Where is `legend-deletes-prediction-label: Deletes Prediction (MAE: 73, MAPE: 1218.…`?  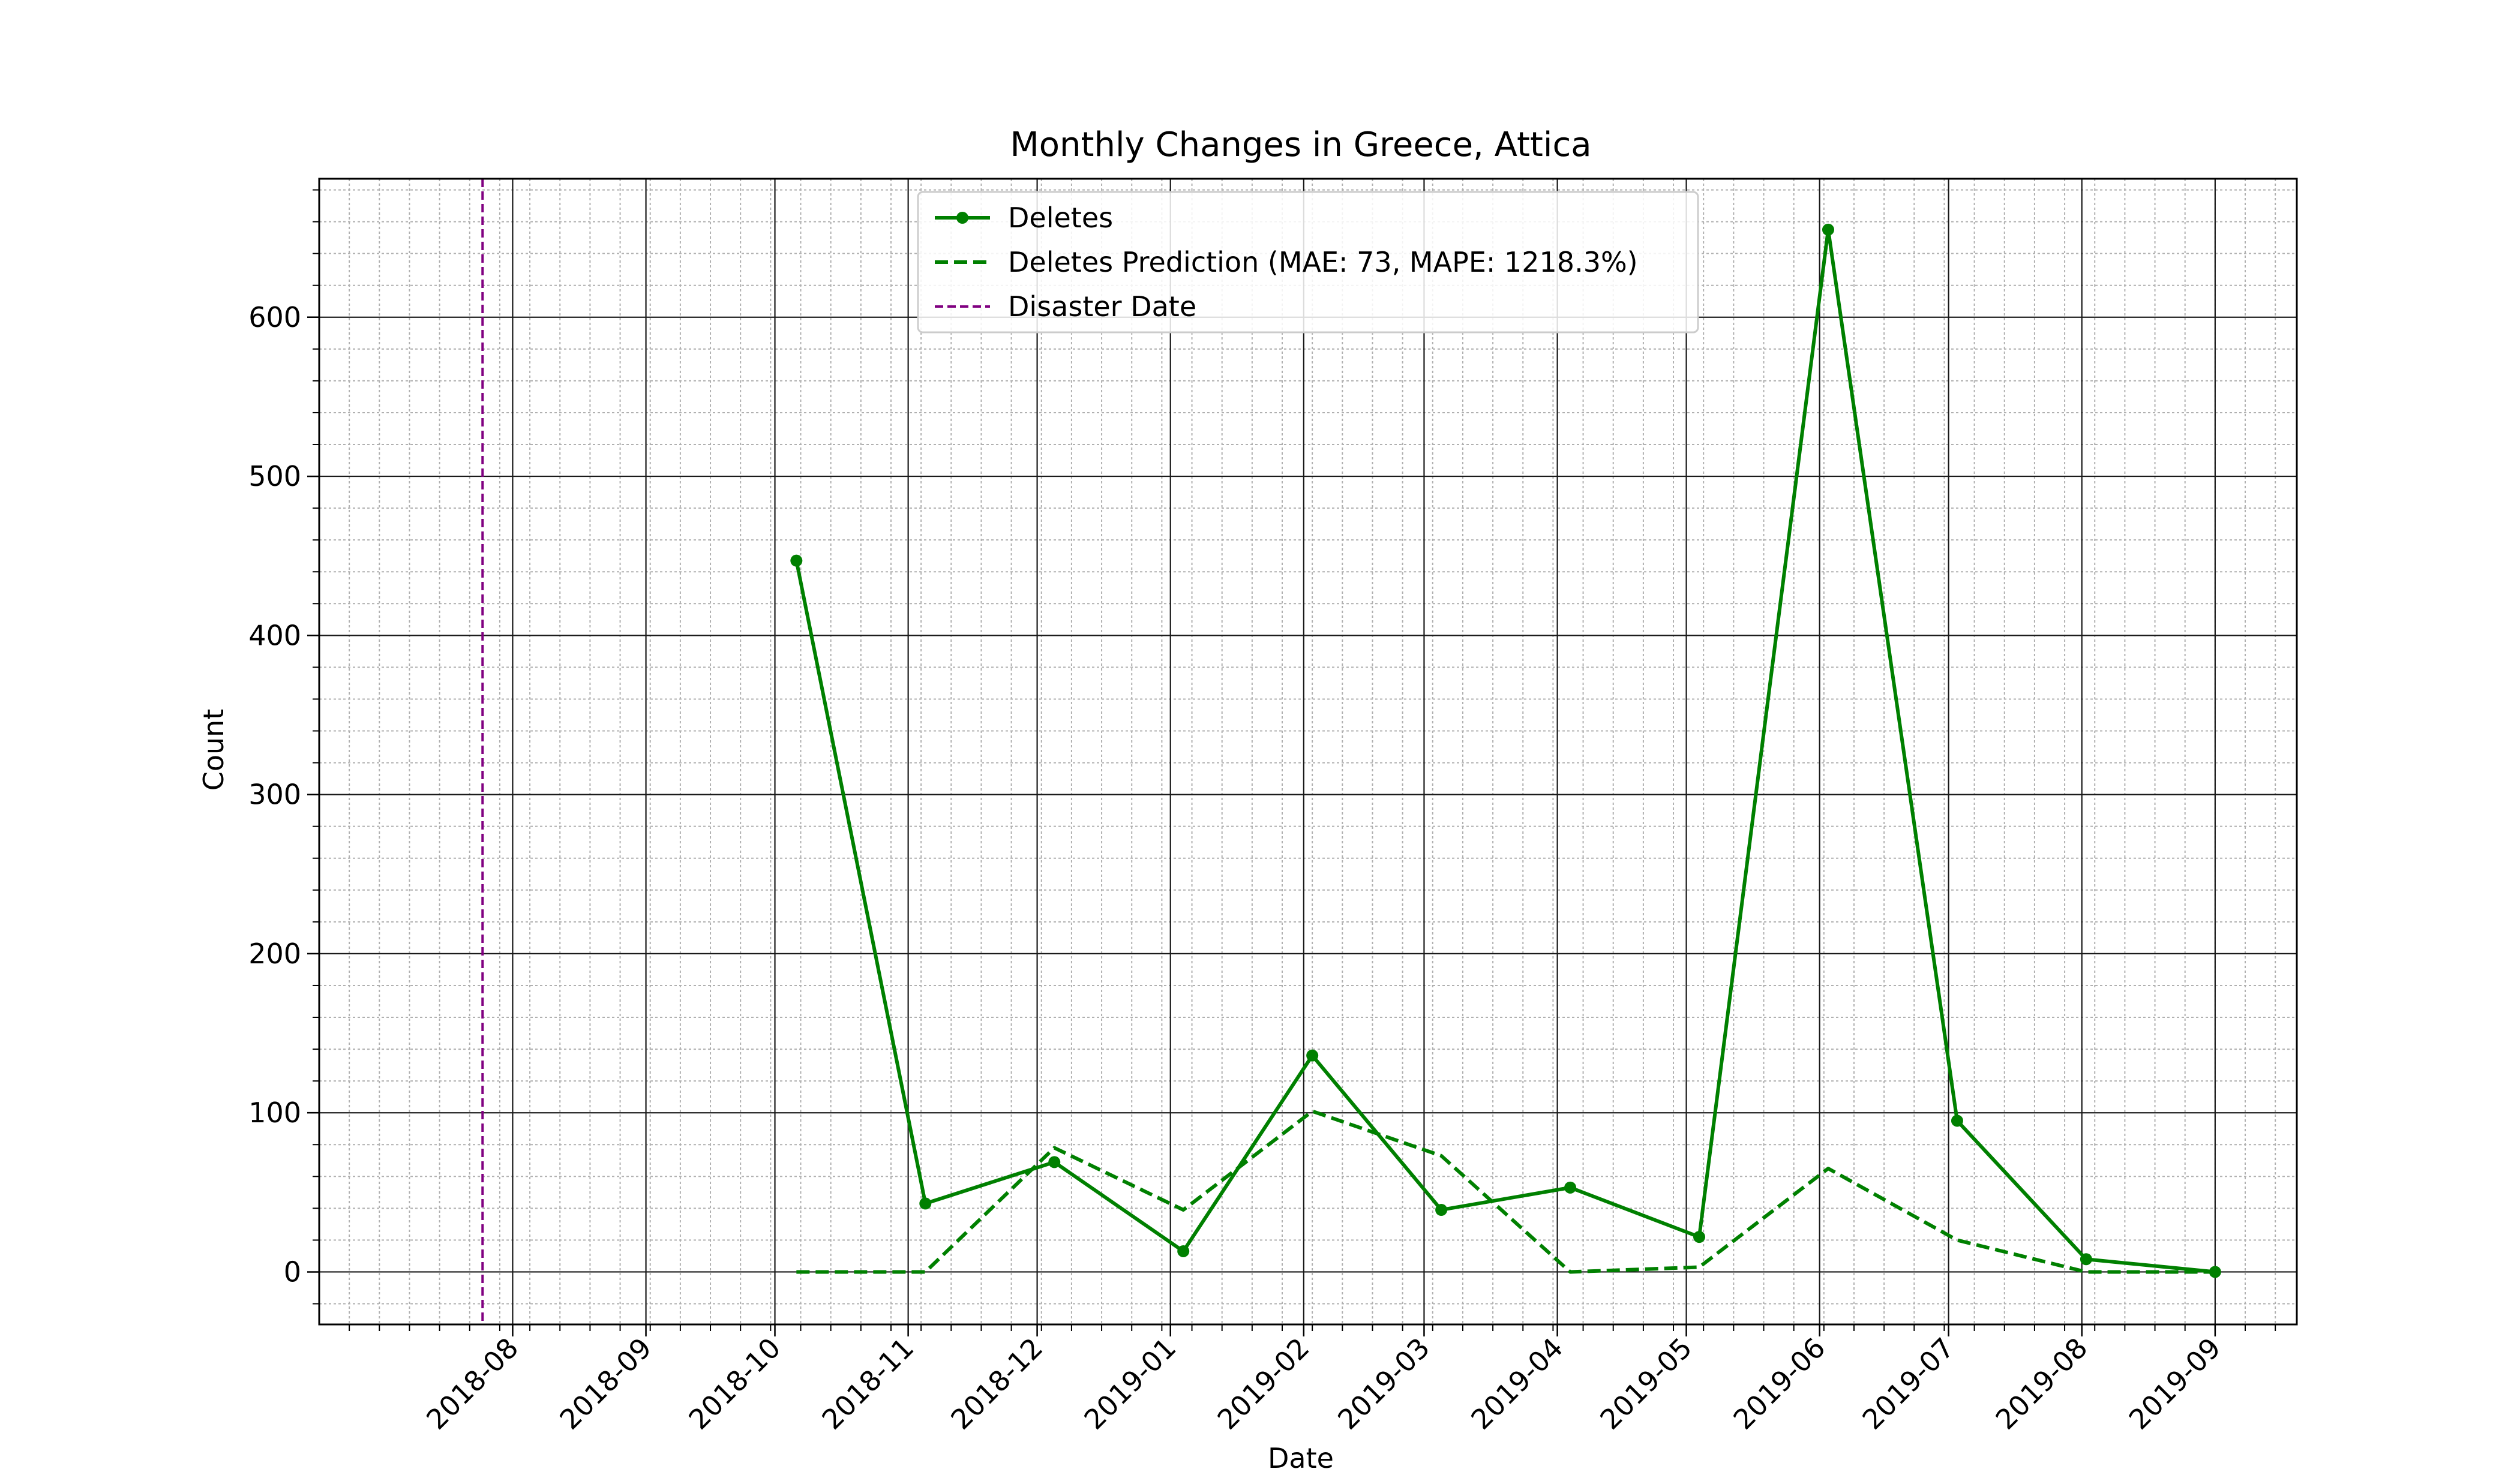 legend-deletes-prediction-label: Deletes Prediction (MAE: 73, MAPE: 1218.… is located at coordinates (1323, 262).